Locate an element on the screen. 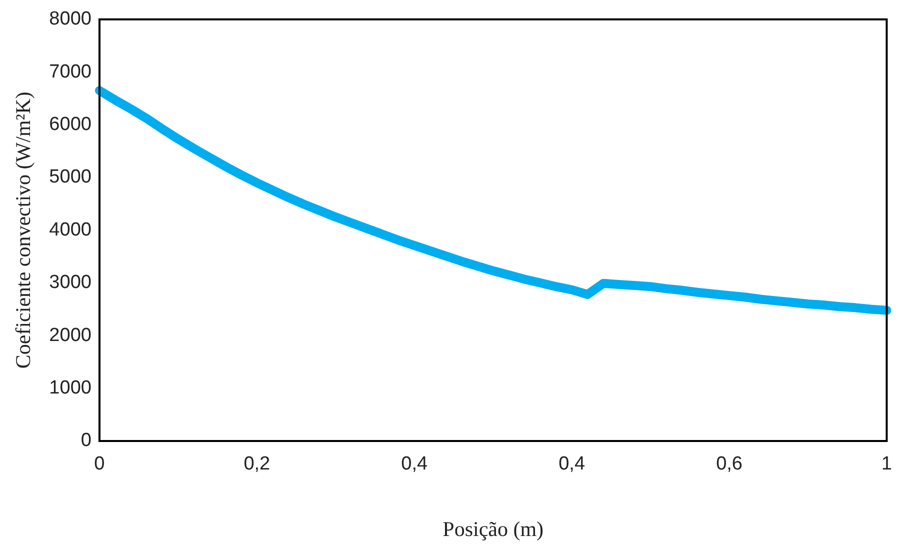 This screenshot has width=904, height=551. y-tick-label: 7000 is located at coordinates (70, 71).